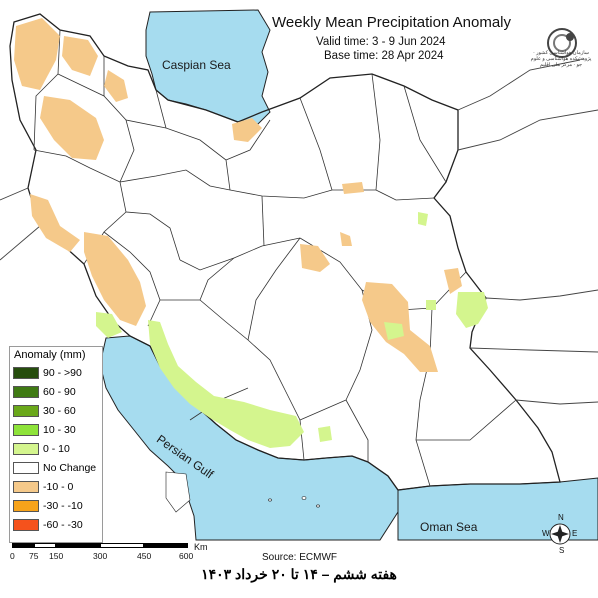  What do you see at coordinates (50, 355) in the screenshot?
I see `legend-title: Anomaly (mm)` at bounding box center [50, 355].